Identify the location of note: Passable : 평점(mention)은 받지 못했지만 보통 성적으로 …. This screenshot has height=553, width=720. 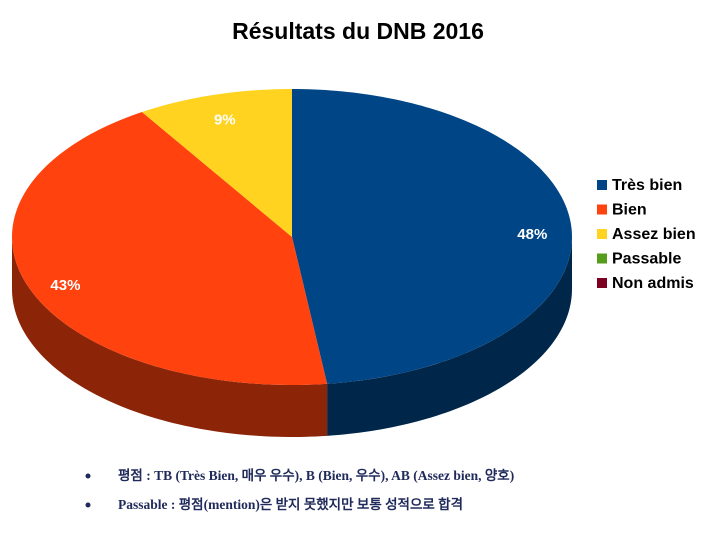
(290, 504).